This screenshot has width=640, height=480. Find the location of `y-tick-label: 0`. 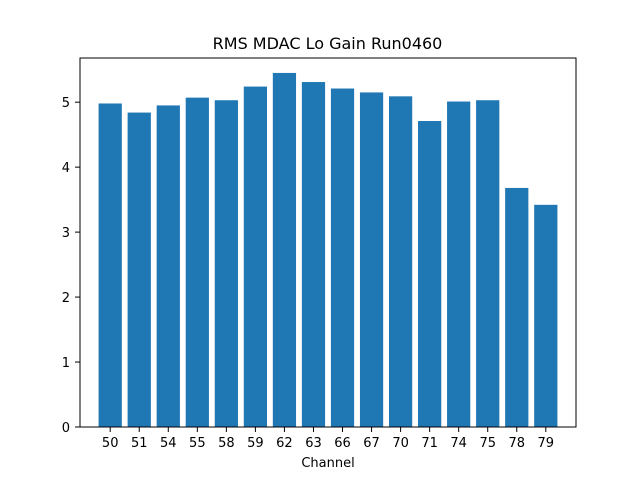

y-tick-label: 0 is located at coordinates (66, 428).